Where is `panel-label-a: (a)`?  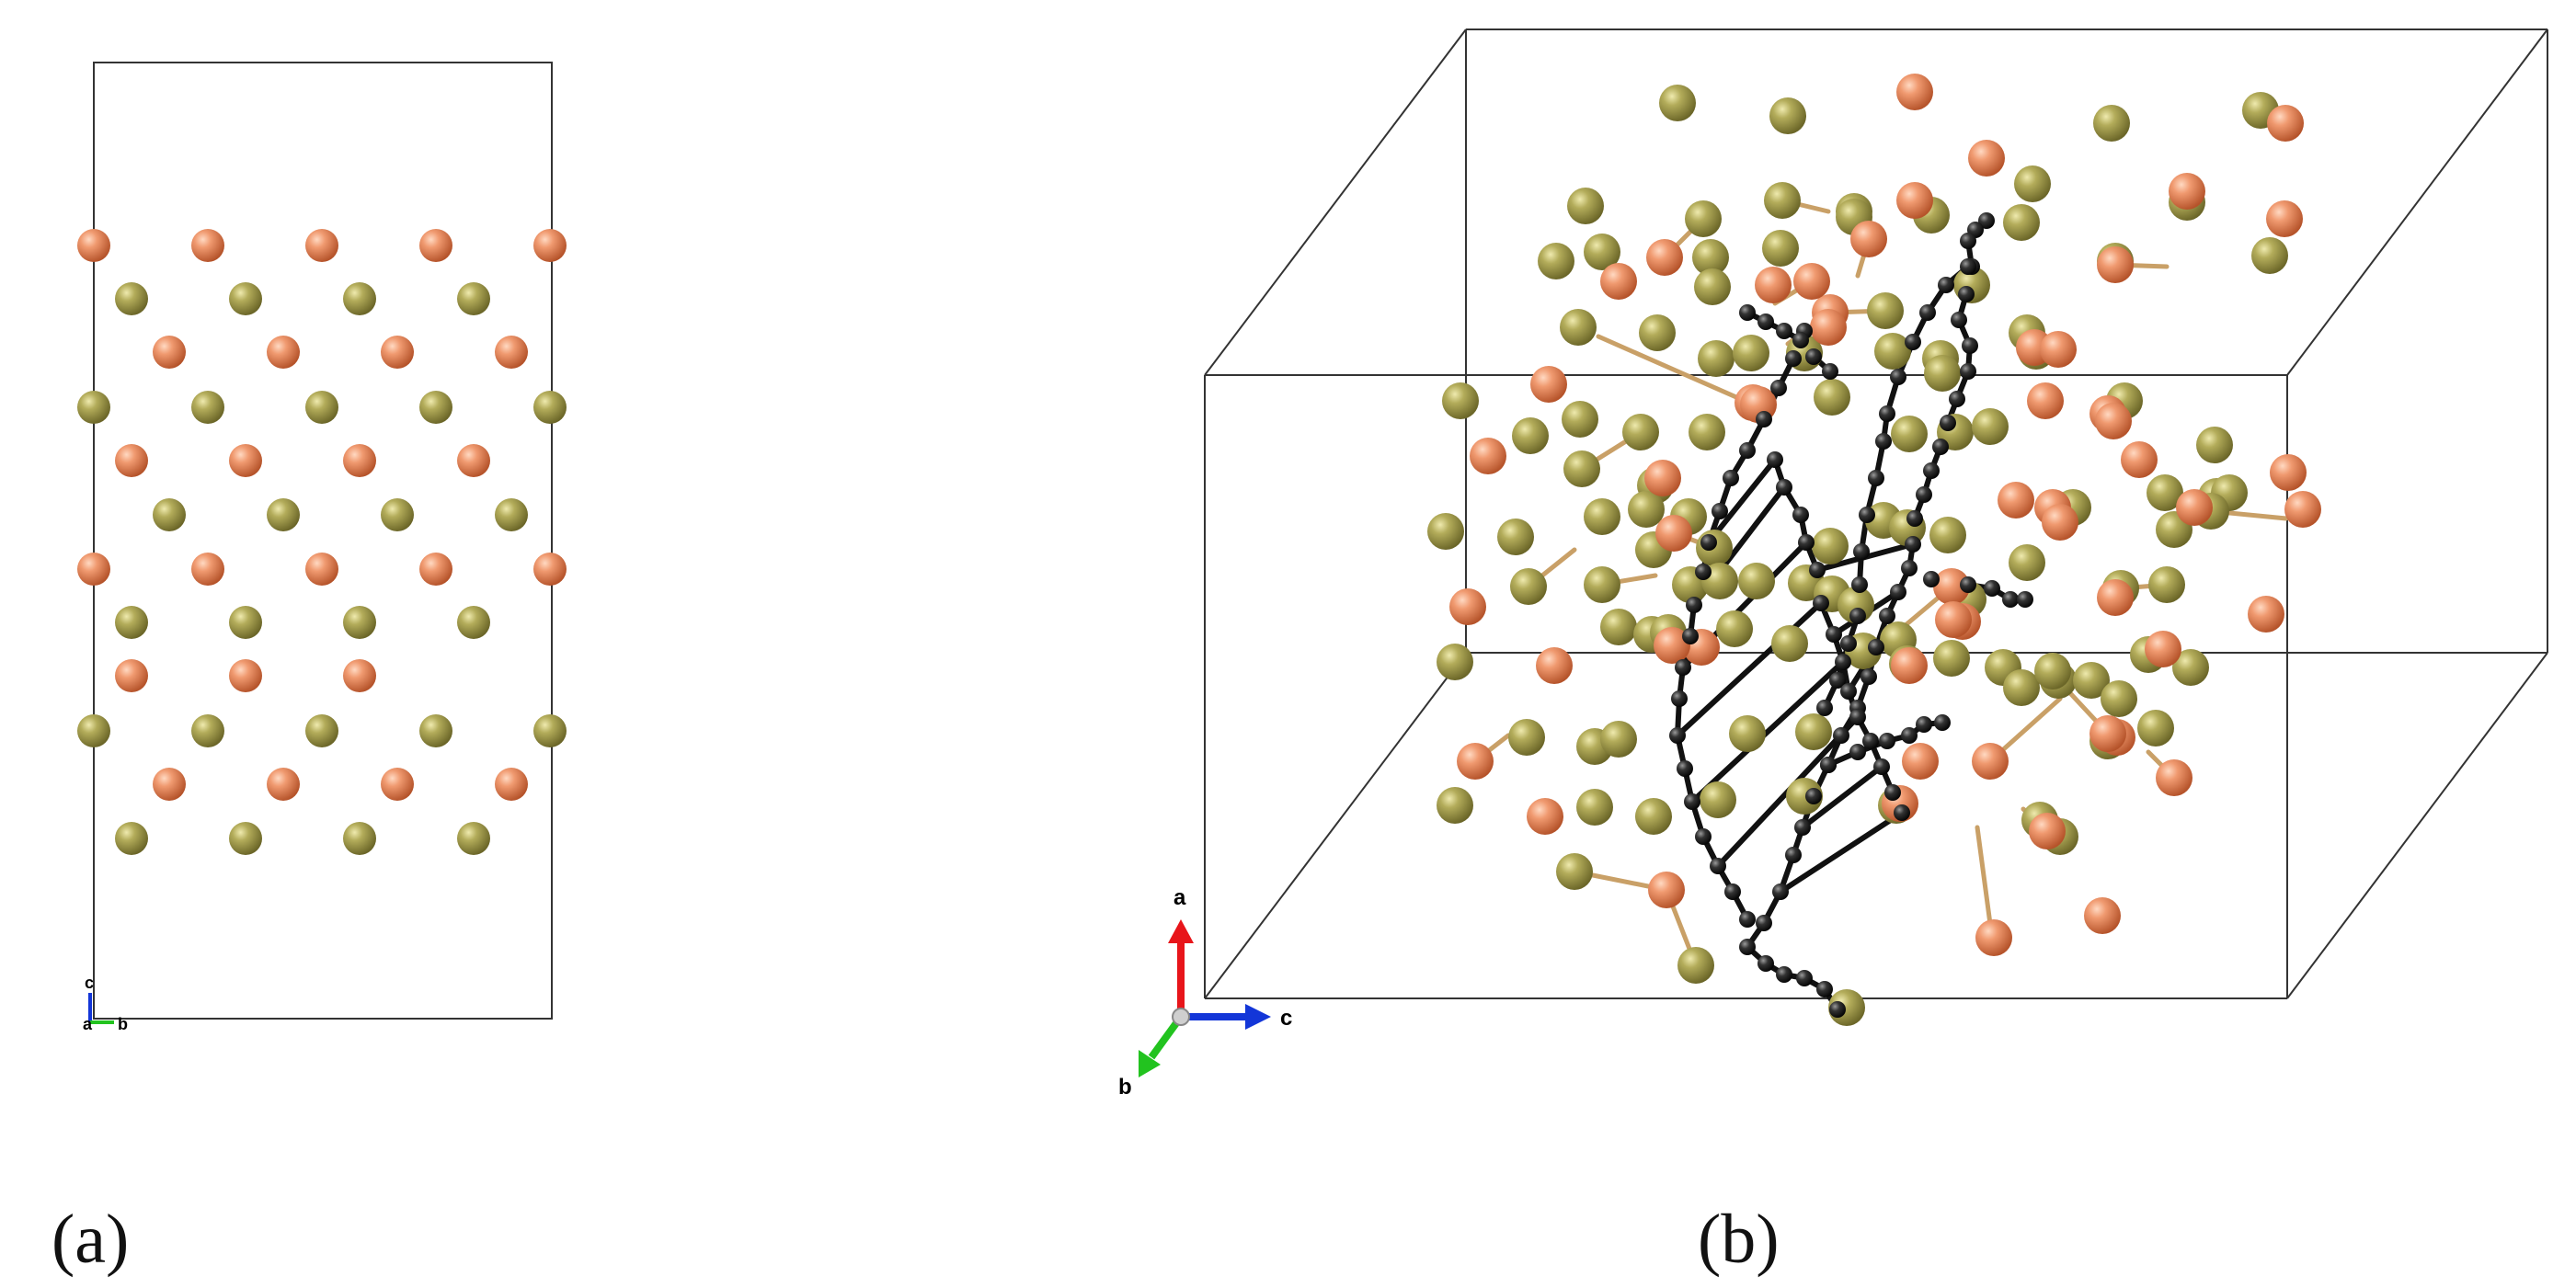 panel-label-a: (a) is located at coordinates (91, 1239).